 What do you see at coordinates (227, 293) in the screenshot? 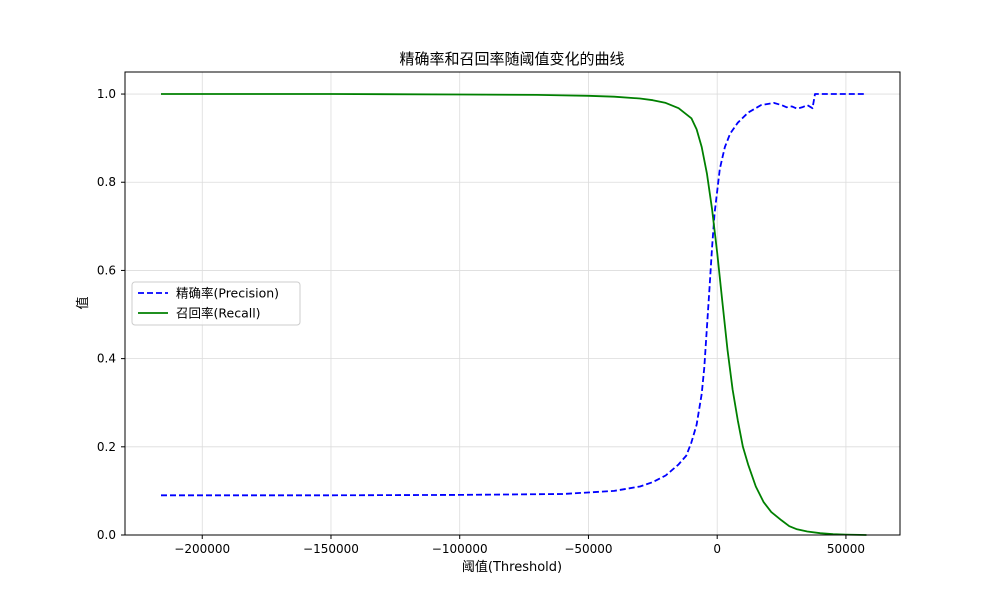
I see `legend-precision-label: 精确率(Precision)` at bounding box center [227, 293].